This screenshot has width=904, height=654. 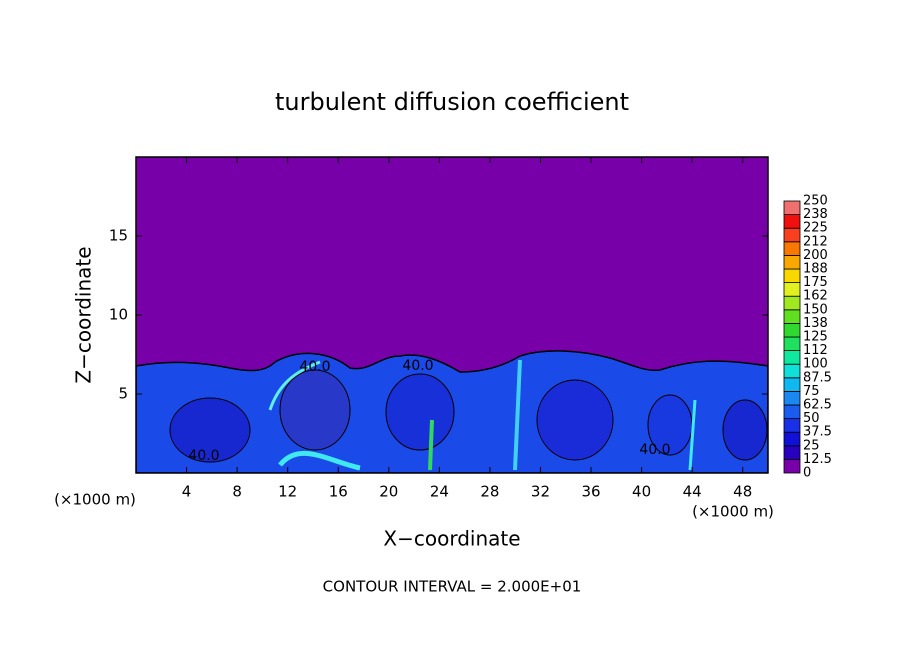 What do you see at coordinates (338, 492) in the screenshot?
I see `x-tick-label: 16` at bounding box center [338, 492].